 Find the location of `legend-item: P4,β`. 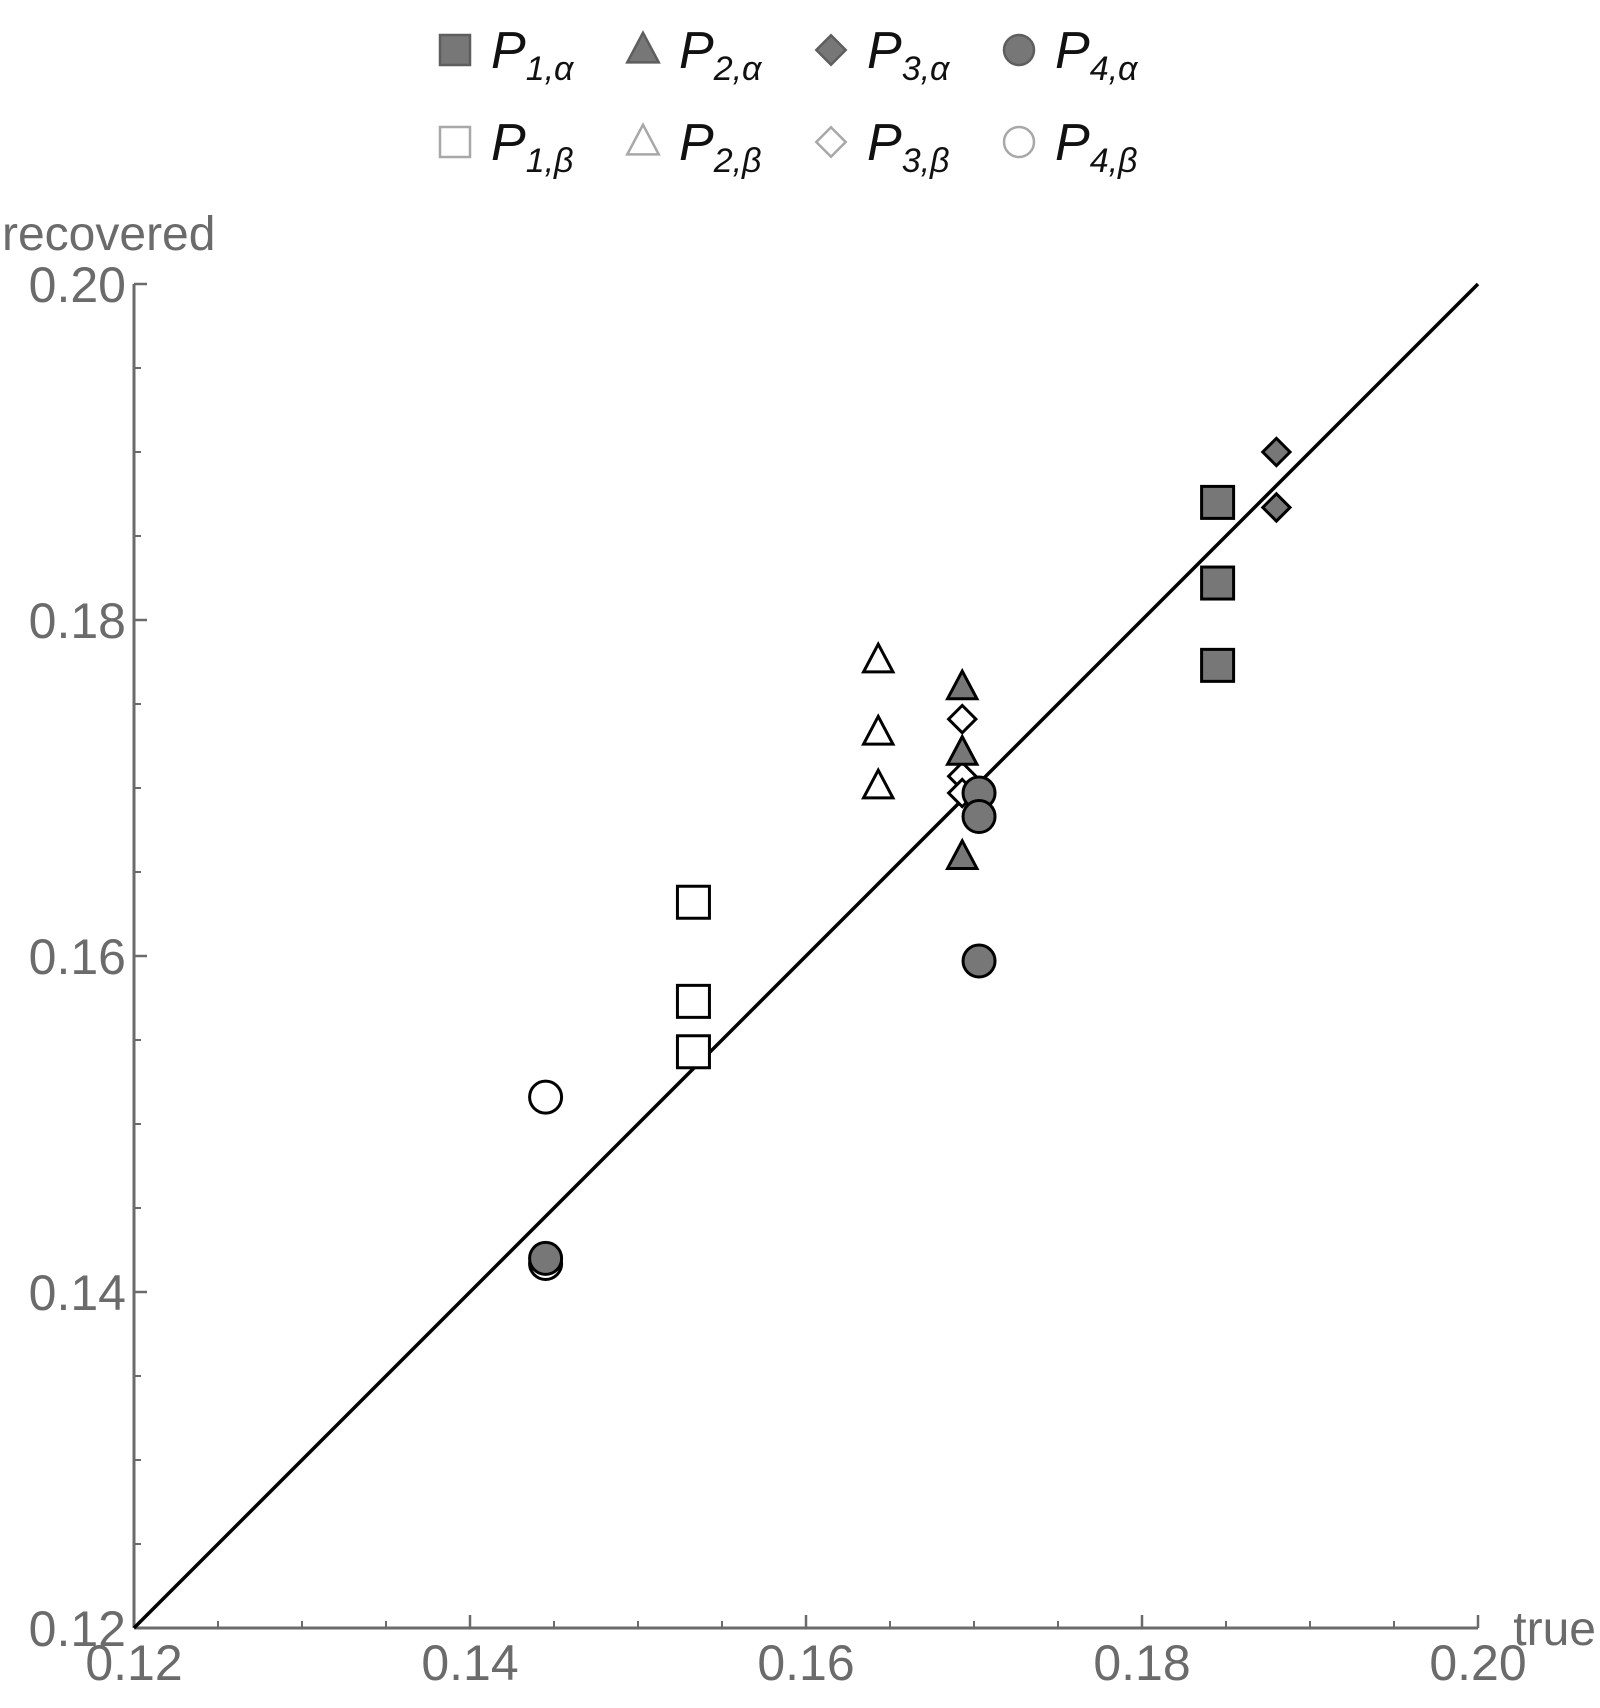

legend-item: P4,β is located at coordinates (1069, 147).